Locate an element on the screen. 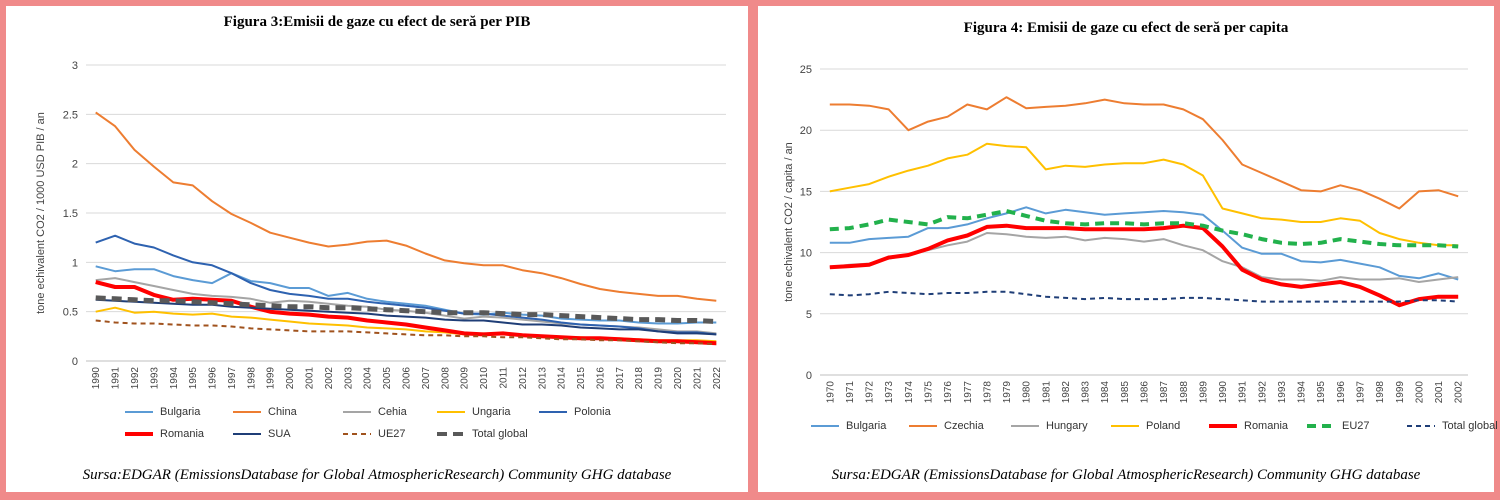 Image resolution: width=1500 pixels, height=500 pixels. legend-item: Poland is located at coordinates (1145, 426).